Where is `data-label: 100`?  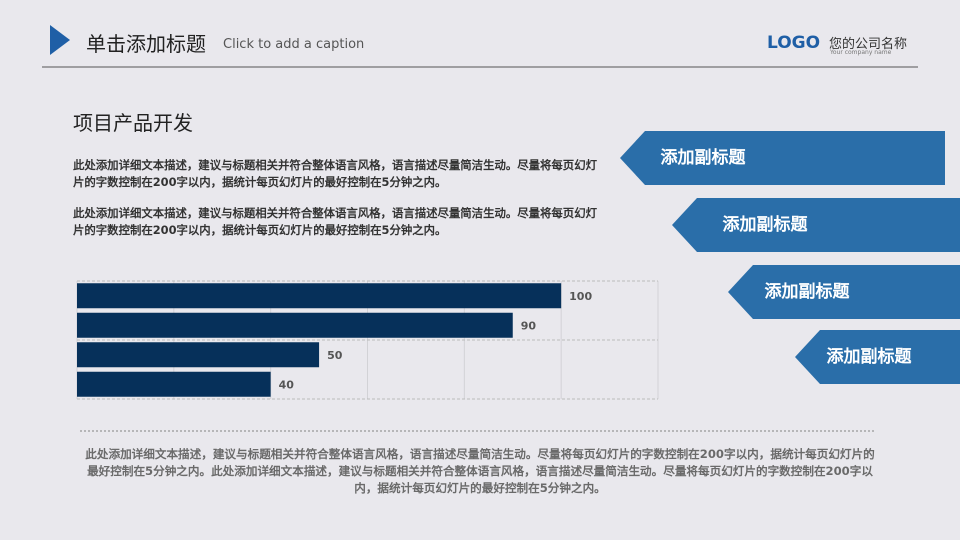 data-label: 100 is located at coordinates (580, 296).